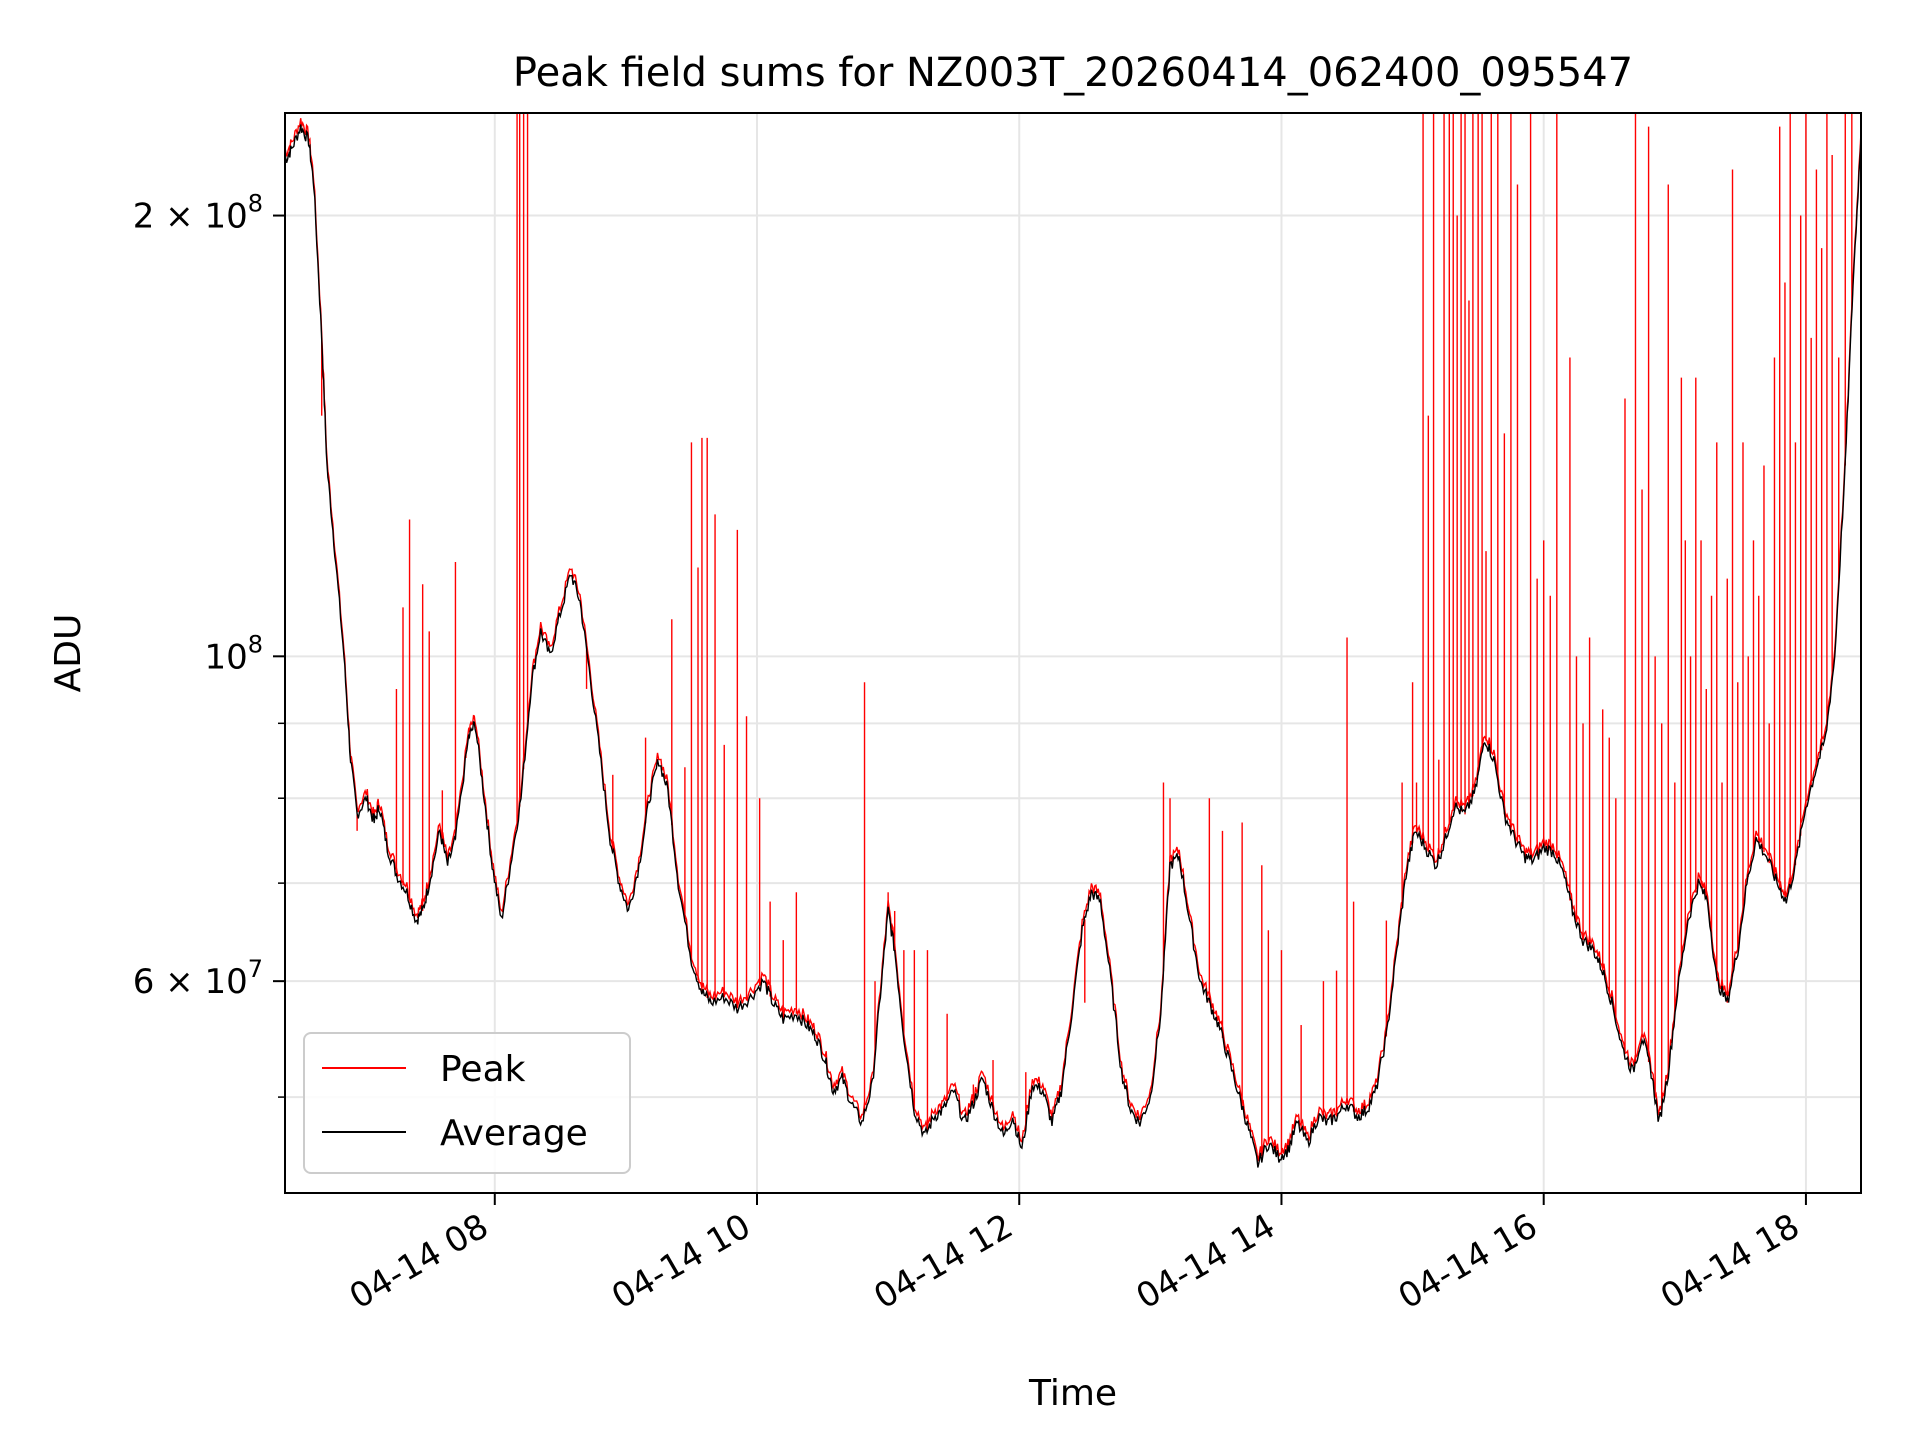  Describe the element at coordinates (514, 1133) in the screenshot. I see `legend-label-average: Average` at that location.